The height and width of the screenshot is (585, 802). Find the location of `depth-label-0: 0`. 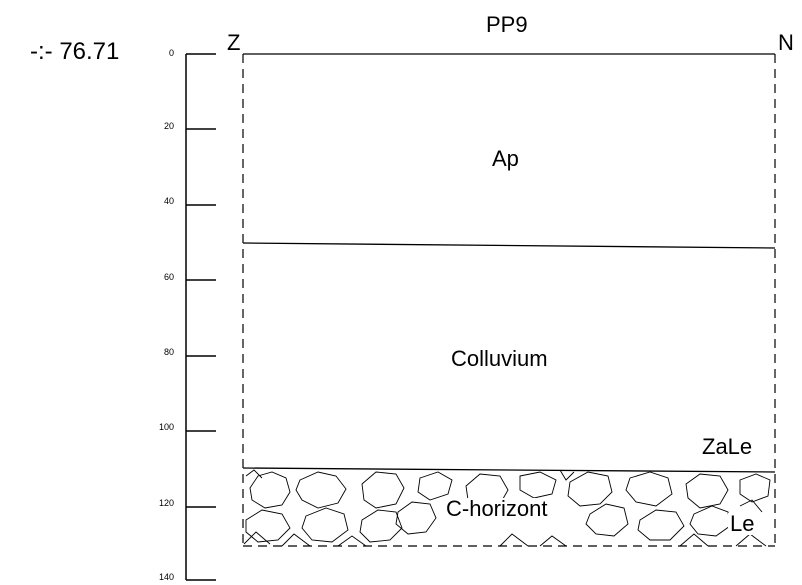

depth-label-0: 0 is located at coordinates (171, 53).